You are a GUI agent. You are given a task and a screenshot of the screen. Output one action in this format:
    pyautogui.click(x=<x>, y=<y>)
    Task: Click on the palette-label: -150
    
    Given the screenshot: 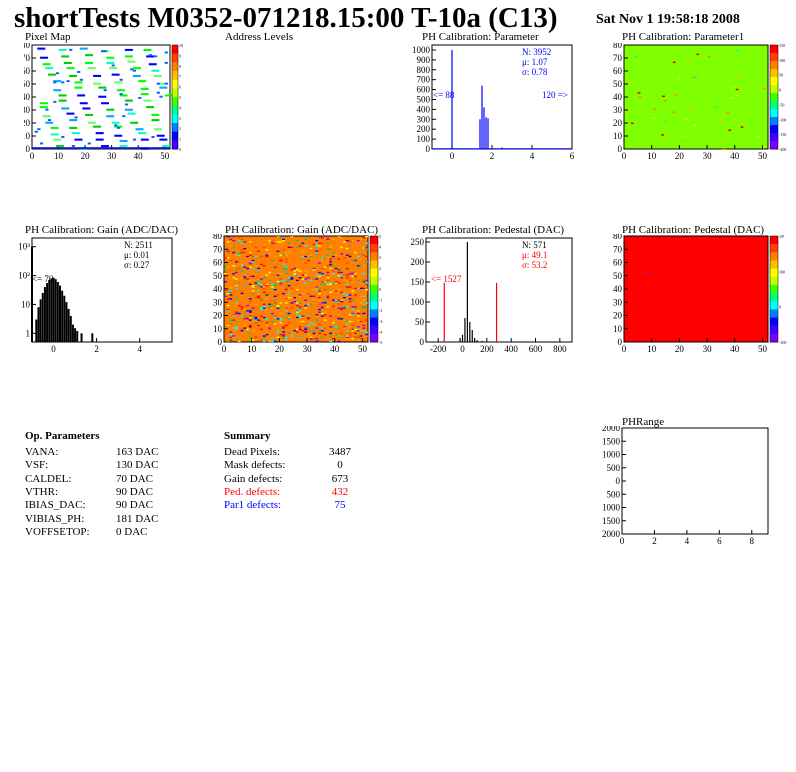 What is the action you would take?
    pyautogui.click(x=782, y=134)
    